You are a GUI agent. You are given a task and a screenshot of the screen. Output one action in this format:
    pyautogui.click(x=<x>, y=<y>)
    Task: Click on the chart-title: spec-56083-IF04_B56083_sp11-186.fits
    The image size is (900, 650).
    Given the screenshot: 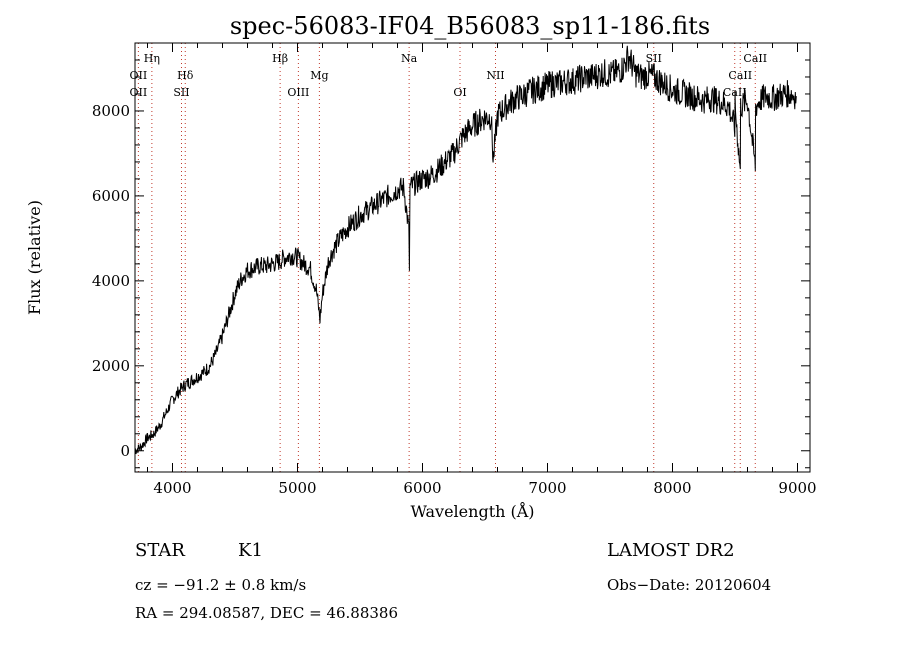 What is the action you would take?
    pyautogui.click(x=470, y=26)
    